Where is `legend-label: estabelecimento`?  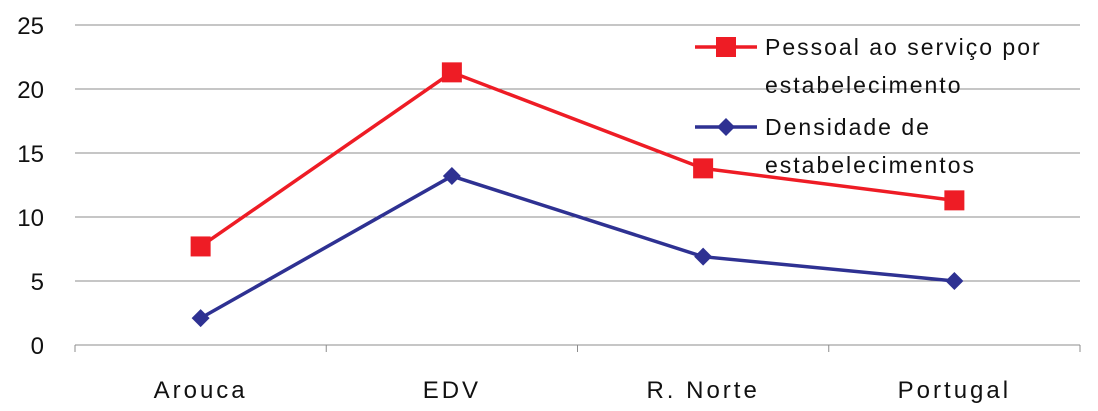 legend-label: estabelecimento is located at coordinates (864, 85).